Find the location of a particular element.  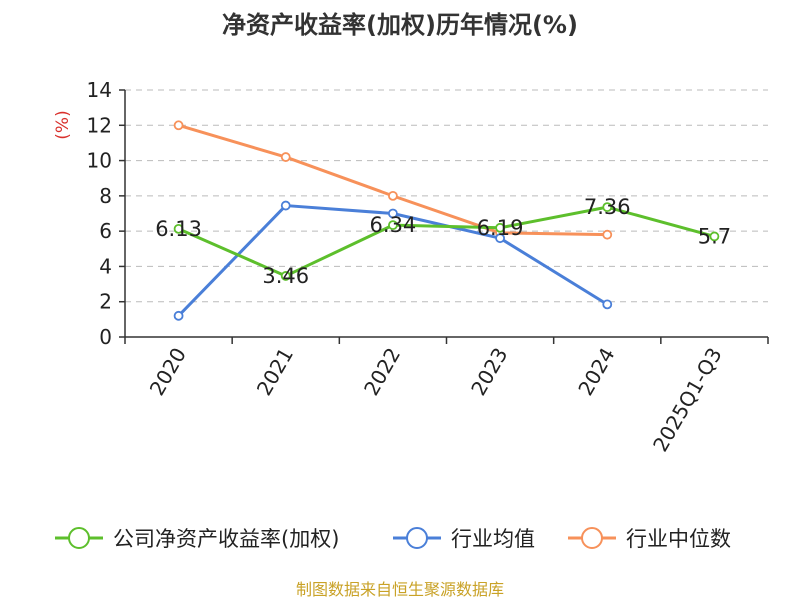

legend-label: 行业中位数 is located at coordinates (678, 539).